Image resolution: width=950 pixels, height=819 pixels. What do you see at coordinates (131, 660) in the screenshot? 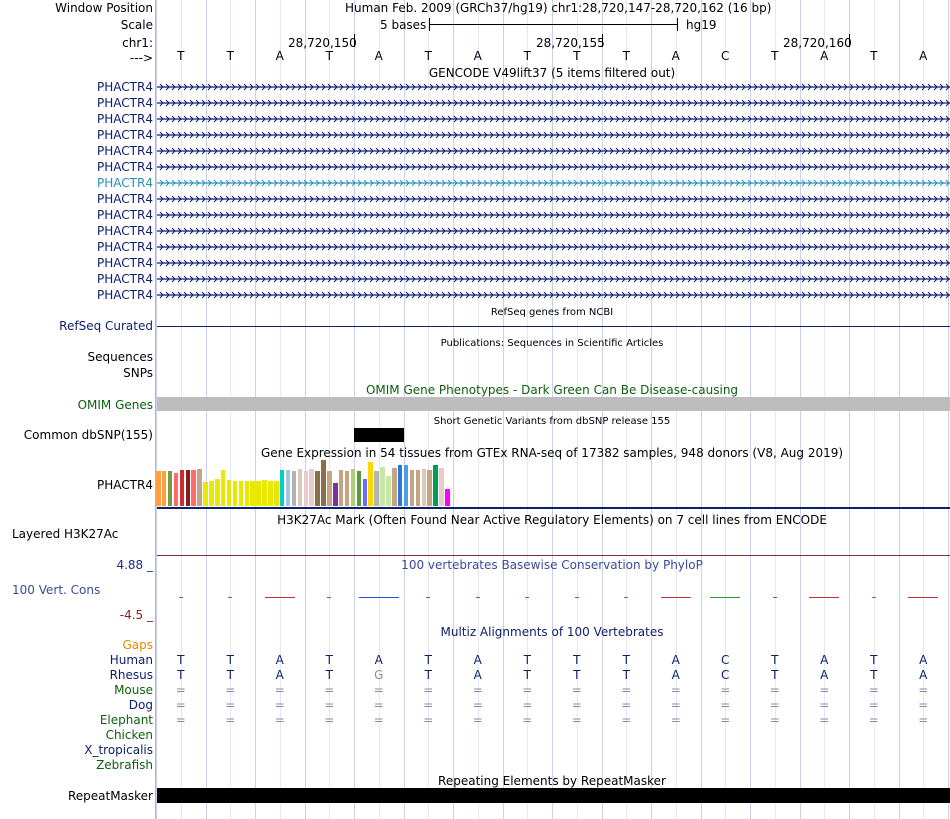
I see `multiz-species-label: Human` at bounding box center [131, 660].